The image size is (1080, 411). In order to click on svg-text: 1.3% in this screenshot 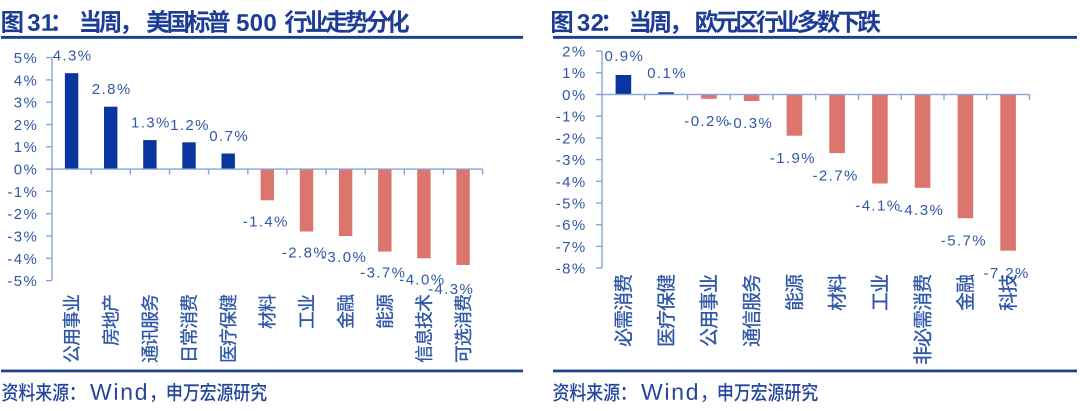, I will do `click(151, 123)`.